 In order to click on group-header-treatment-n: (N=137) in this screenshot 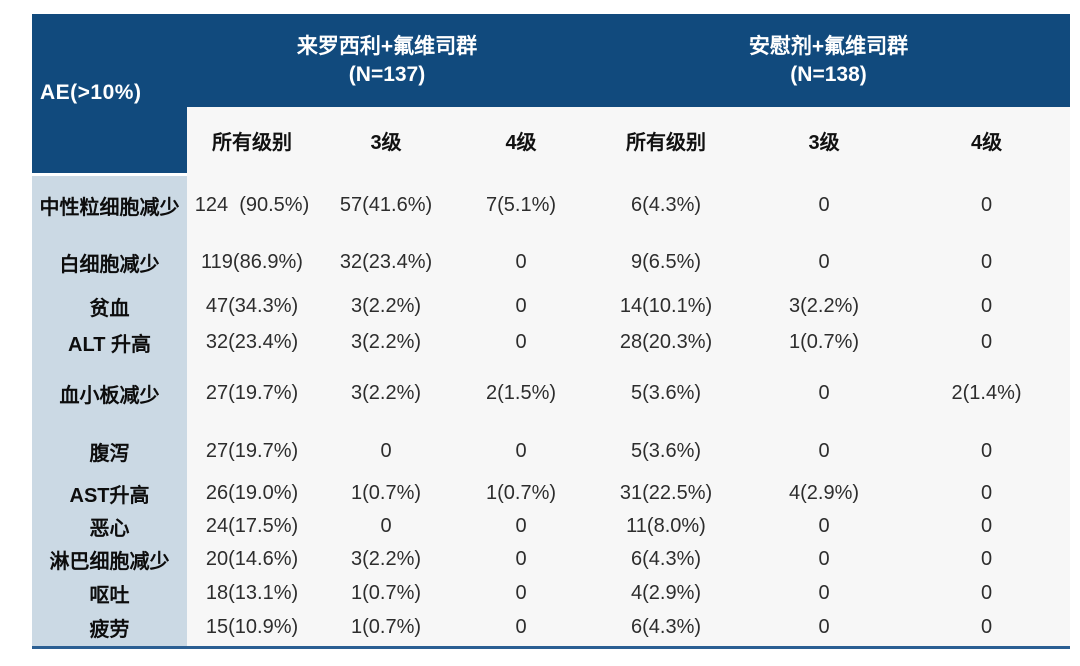, I will do `click(387, 74)`.